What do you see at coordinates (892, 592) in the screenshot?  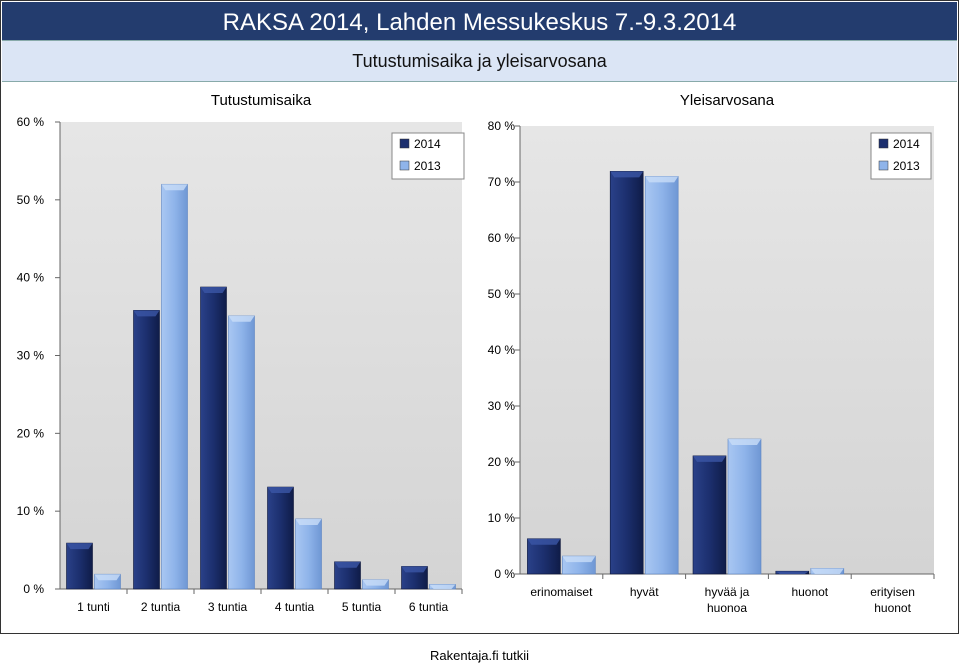 I see `x-category-label-1: erityisen` at bounding box center [892, 592].